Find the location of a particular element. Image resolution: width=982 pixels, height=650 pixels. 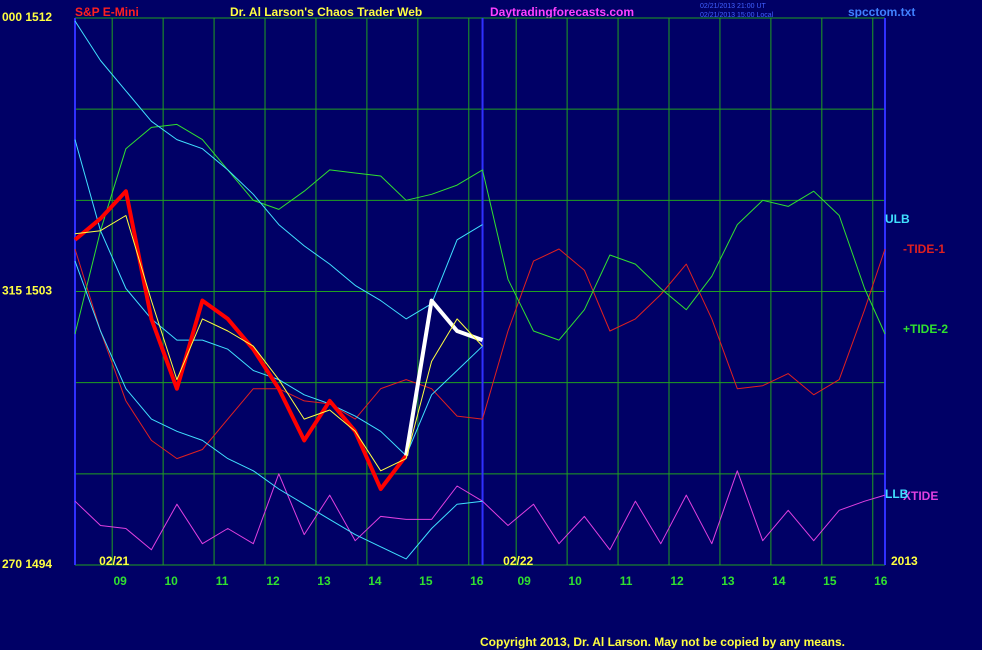

series-label: +TIDE-2 is located at coordinates (925, 329).